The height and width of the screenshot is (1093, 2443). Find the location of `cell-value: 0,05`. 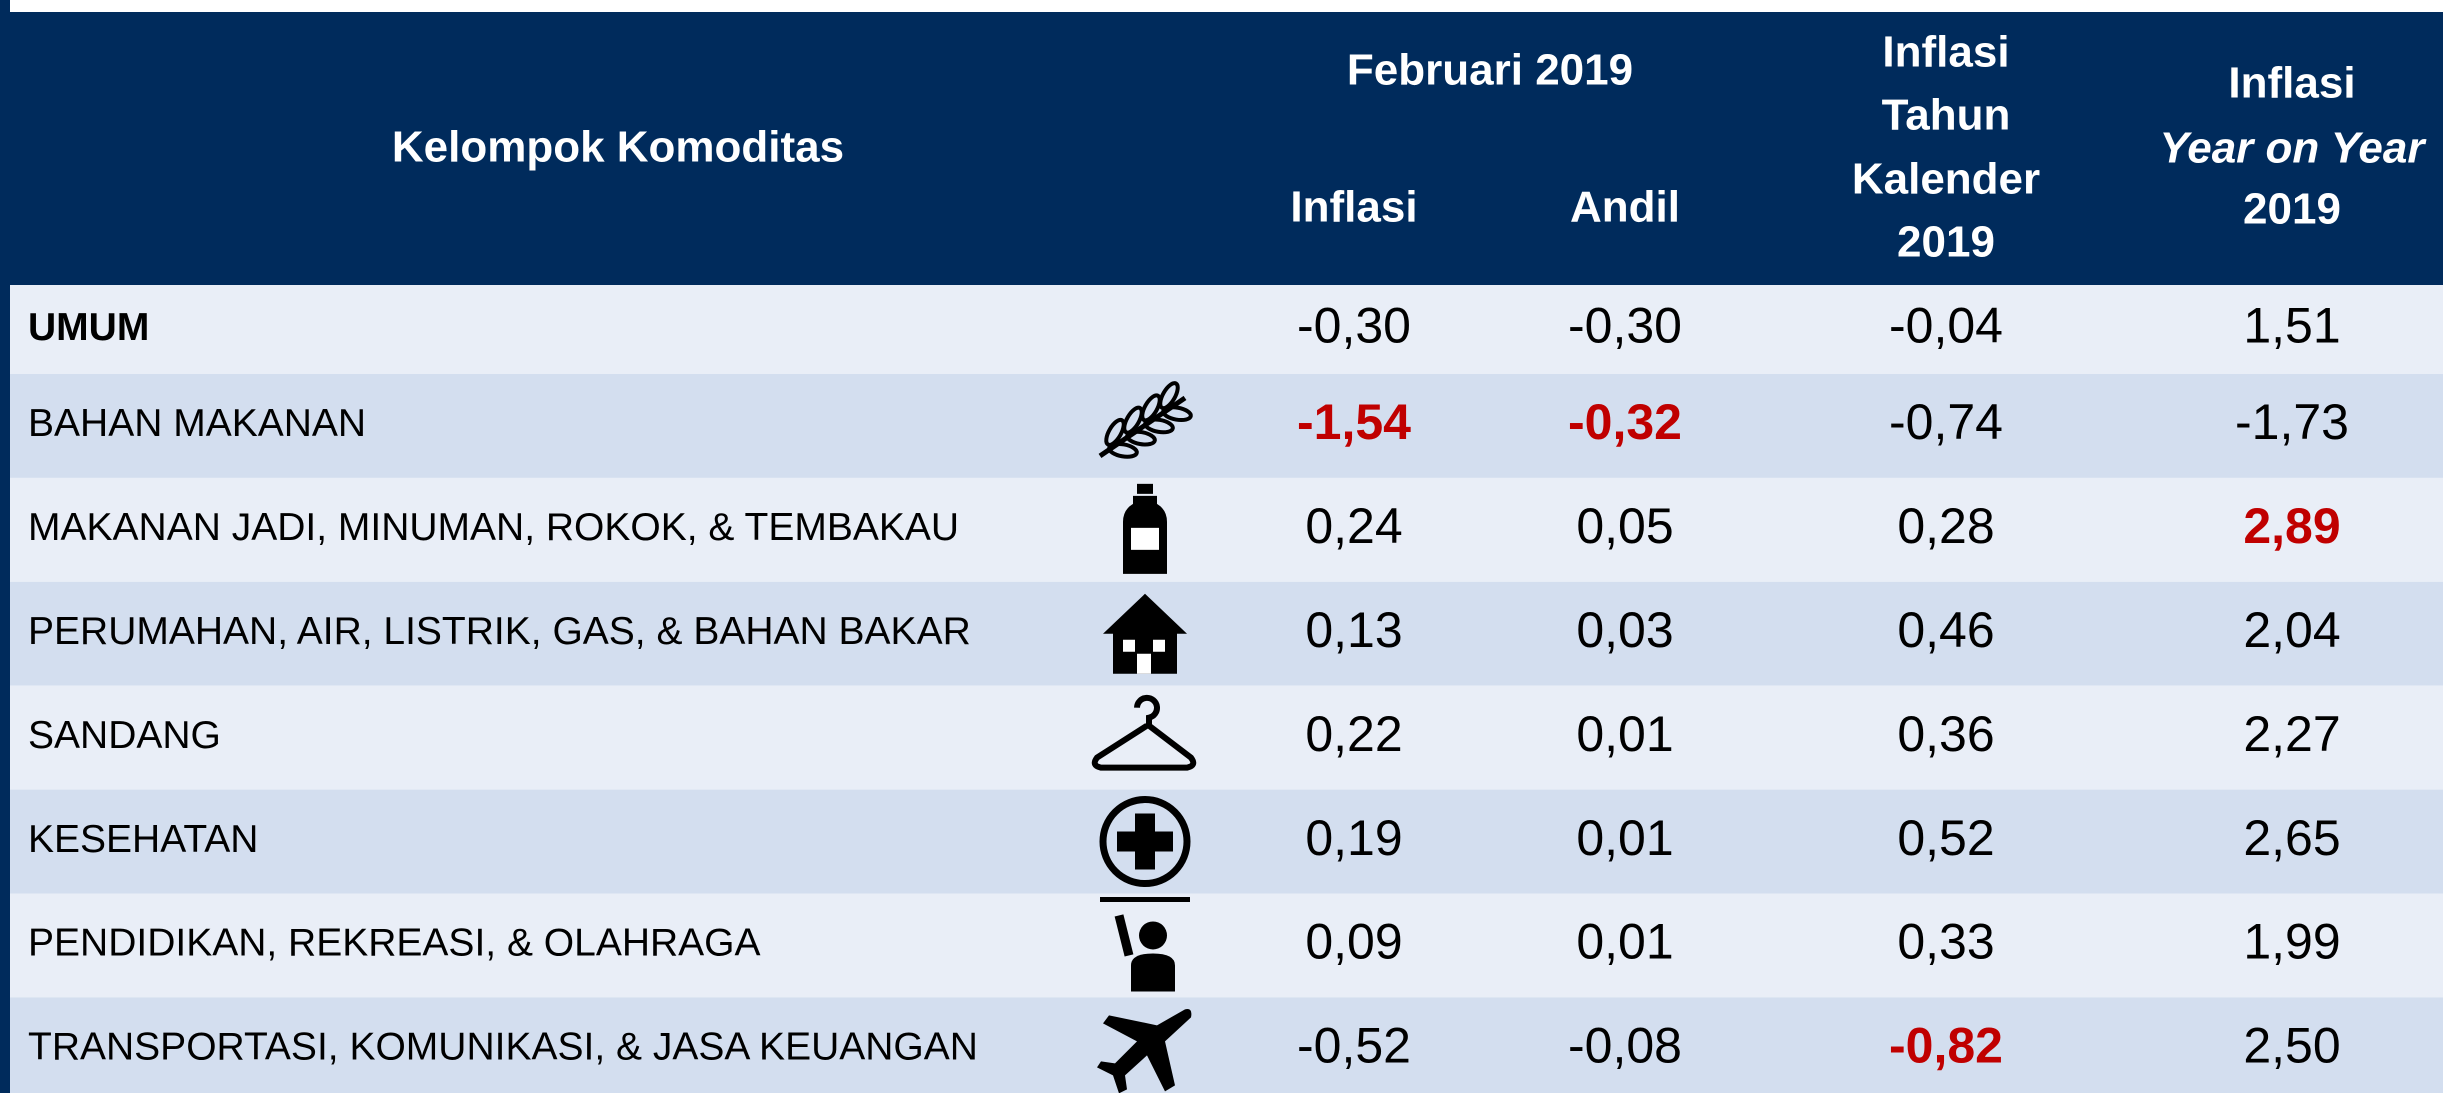

cell-value: 0,05 is located at coordinates (1624, 526).